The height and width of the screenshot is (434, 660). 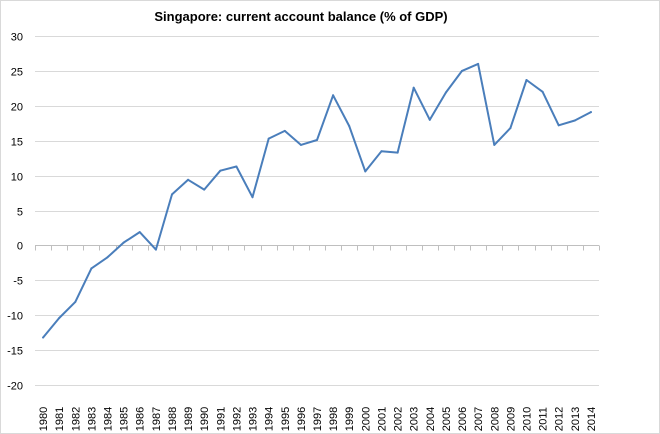 I want to click on x-tick-label: 1998, so click(x=334, y=419).